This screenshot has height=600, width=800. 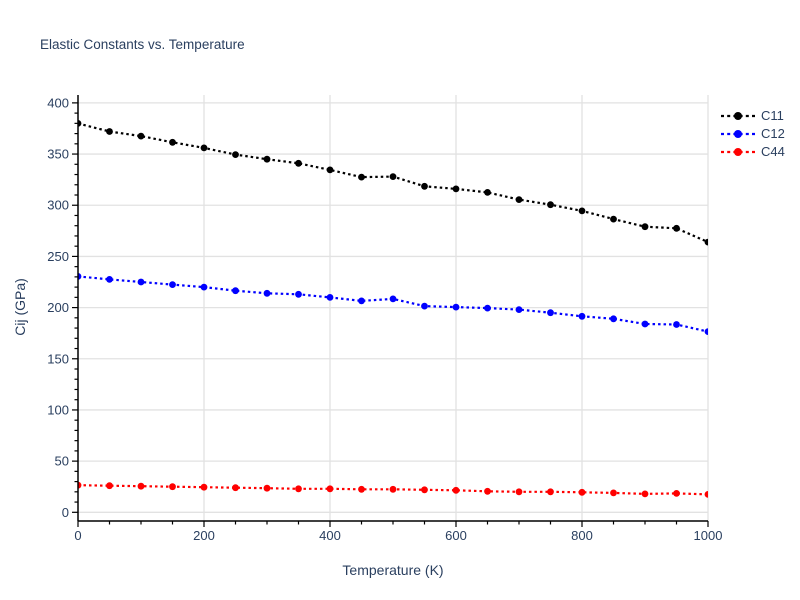 I want to click on series-C12, so click(x=393, y=304).